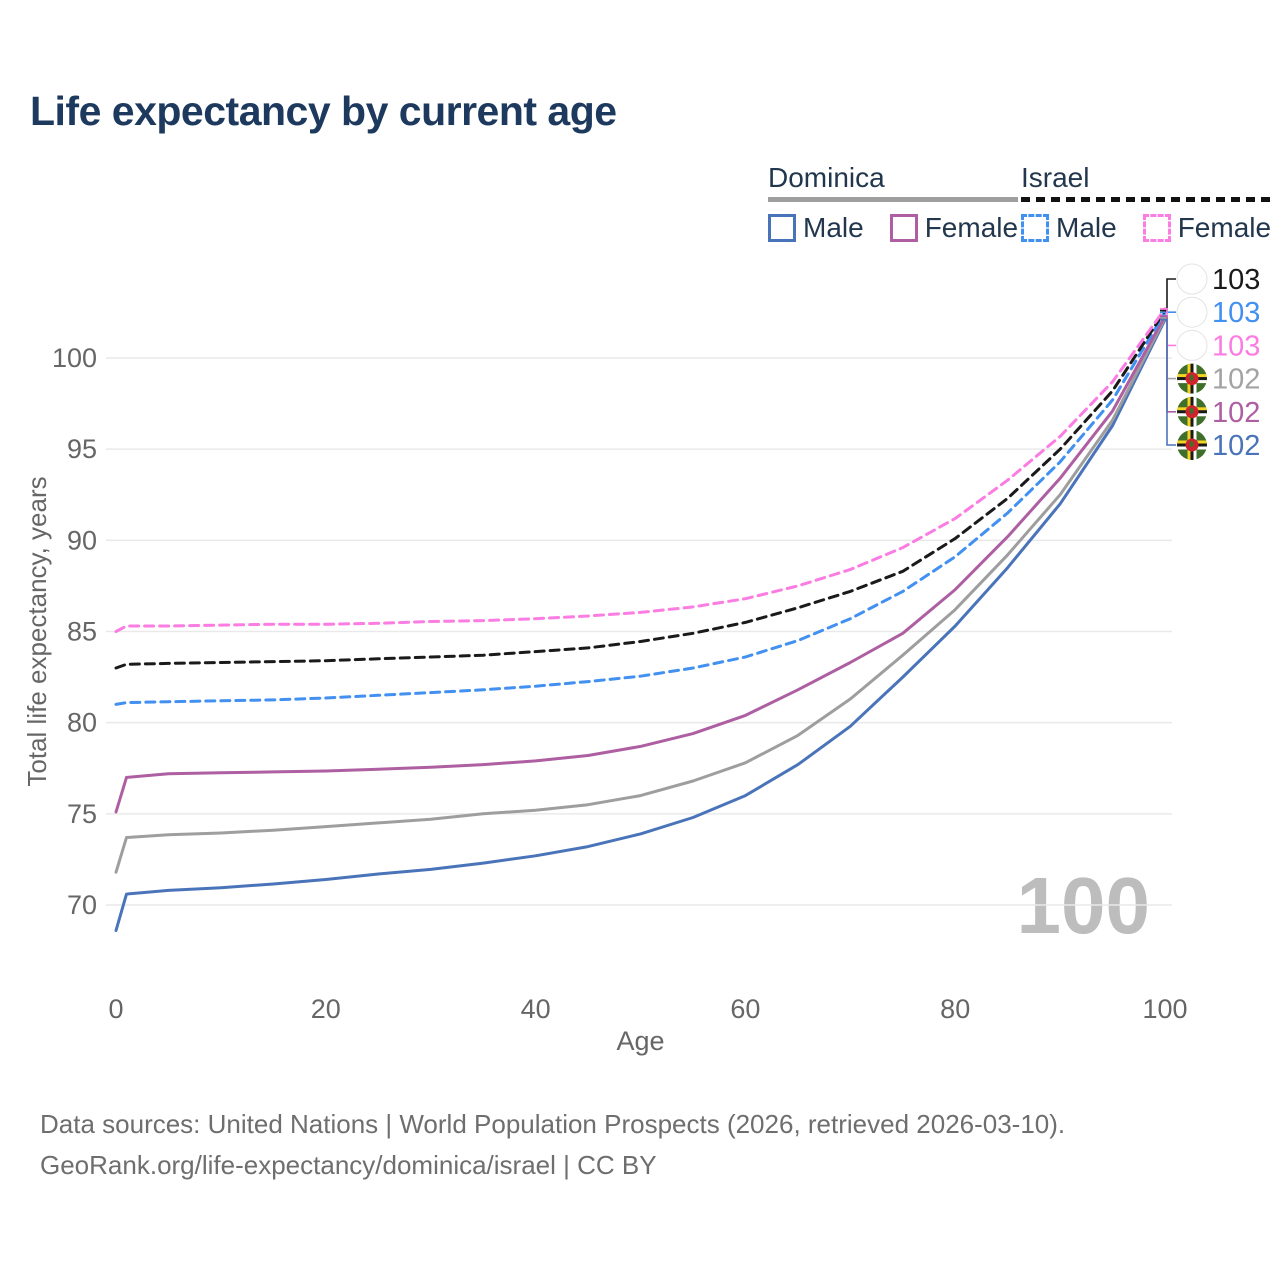 The image size is (1280, 1280). I want to click on end-value-label-israel-total: 103, so click(1236, 280).